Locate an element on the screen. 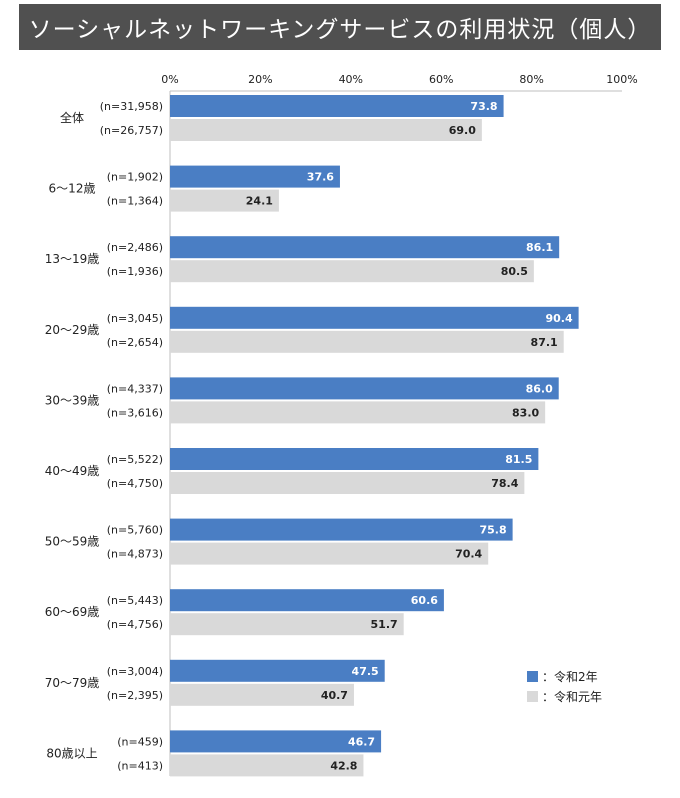 This screenshot has width=680, height=798. category-label: 70～79歳 is located at coordinates (72, 683).